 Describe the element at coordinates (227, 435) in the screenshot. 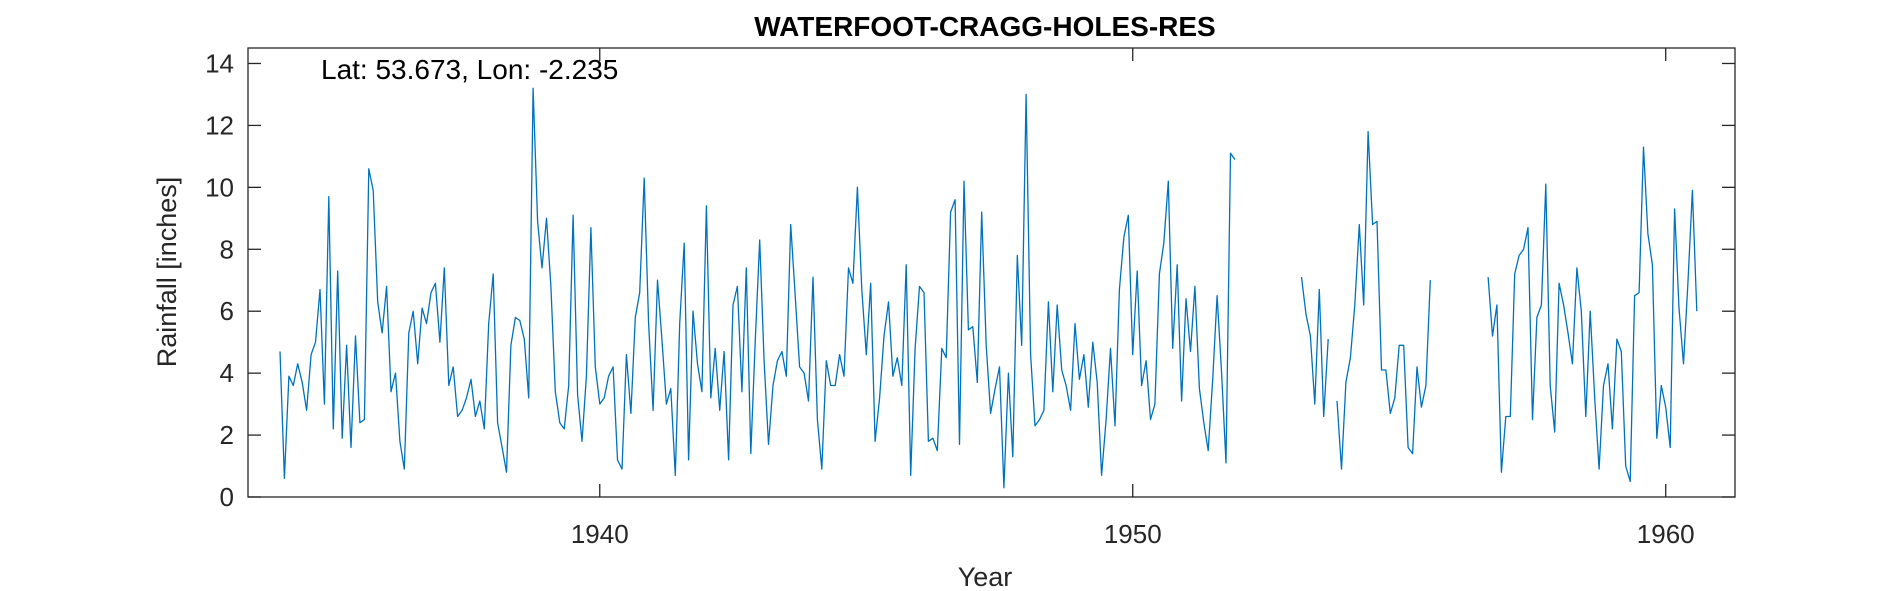

I see `y-tick-label: 2` at that location.